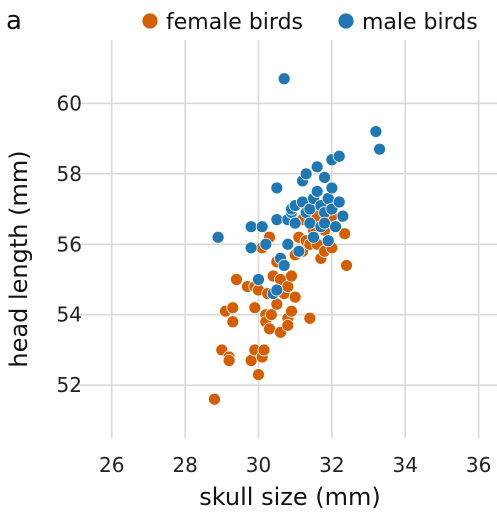  I want to click on x-tick-label: 34, so click(405, 465).